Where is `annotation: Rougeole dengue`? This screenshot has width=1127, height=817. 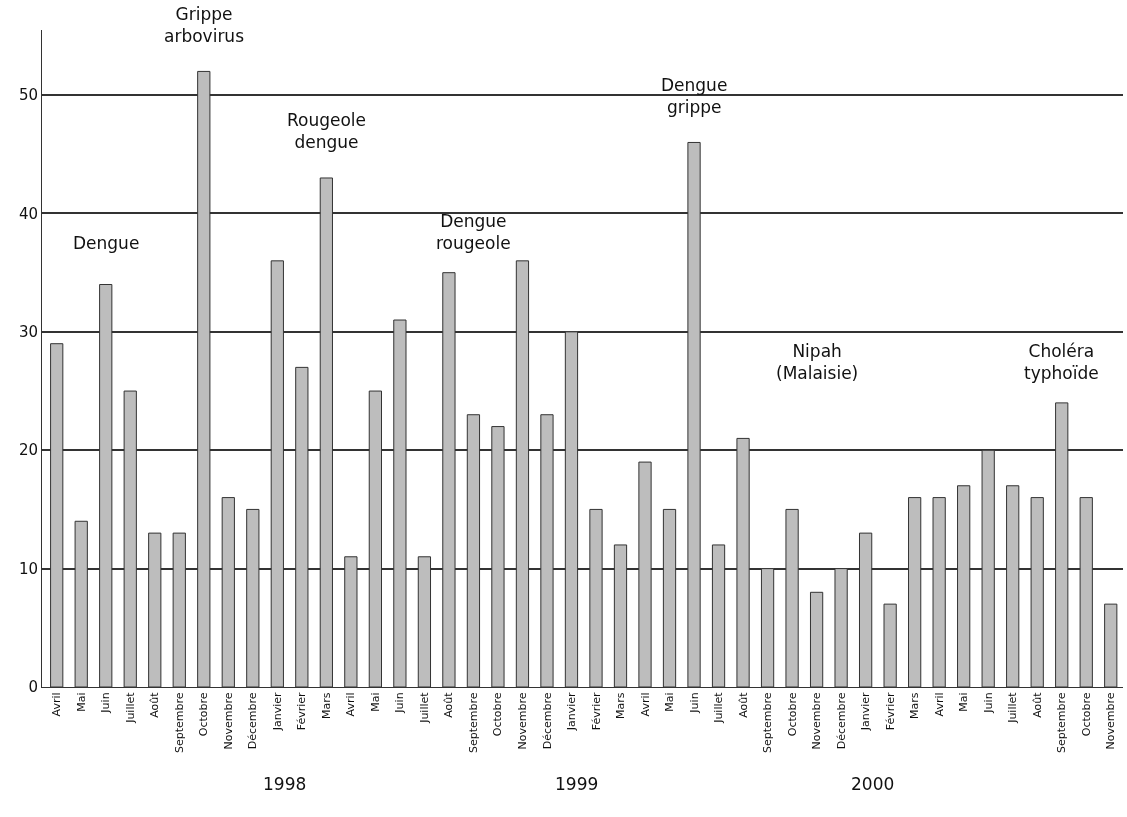
annotation: Rougeole dengue is located at coordinates (327, 131).